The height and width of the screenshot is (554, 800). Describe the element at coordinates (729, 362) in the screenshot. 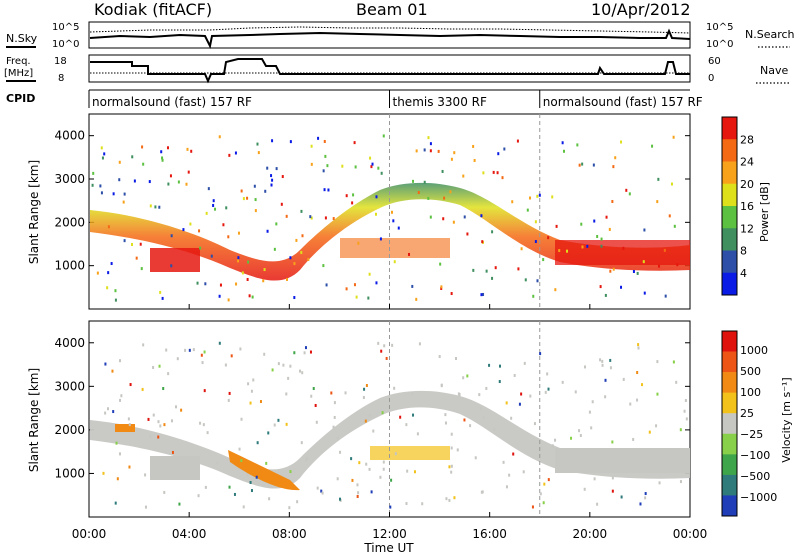

I see `colorbar-swatch` at that location.